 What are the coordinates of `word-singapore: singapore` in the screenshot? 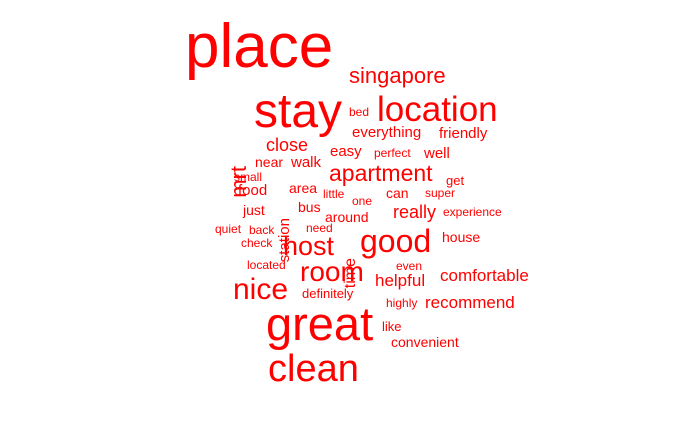 It's located at (397, 75).